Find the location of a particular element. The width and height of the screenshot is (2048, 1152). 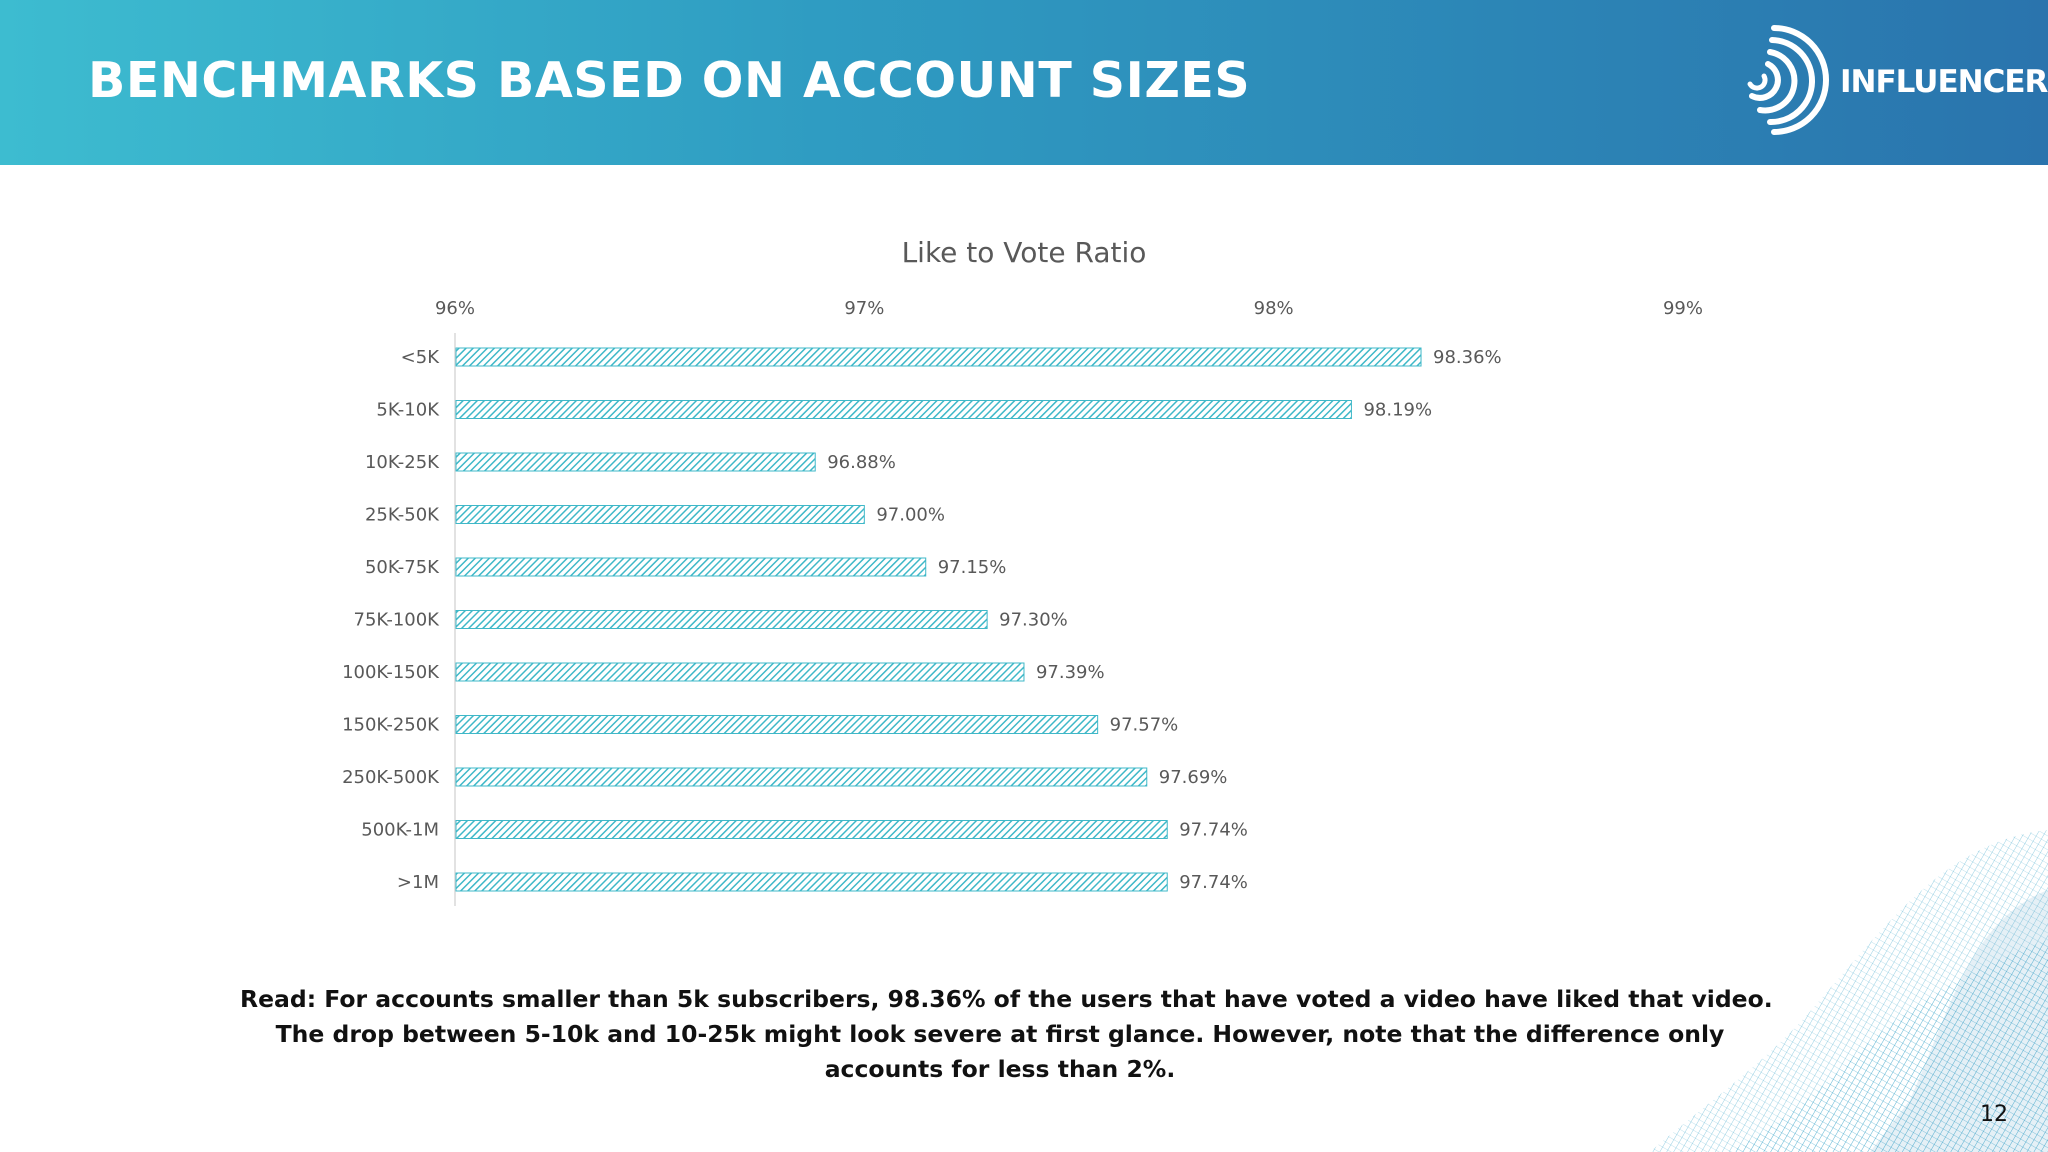

x-tick-label: 97% is located at coordinates (864, 308).